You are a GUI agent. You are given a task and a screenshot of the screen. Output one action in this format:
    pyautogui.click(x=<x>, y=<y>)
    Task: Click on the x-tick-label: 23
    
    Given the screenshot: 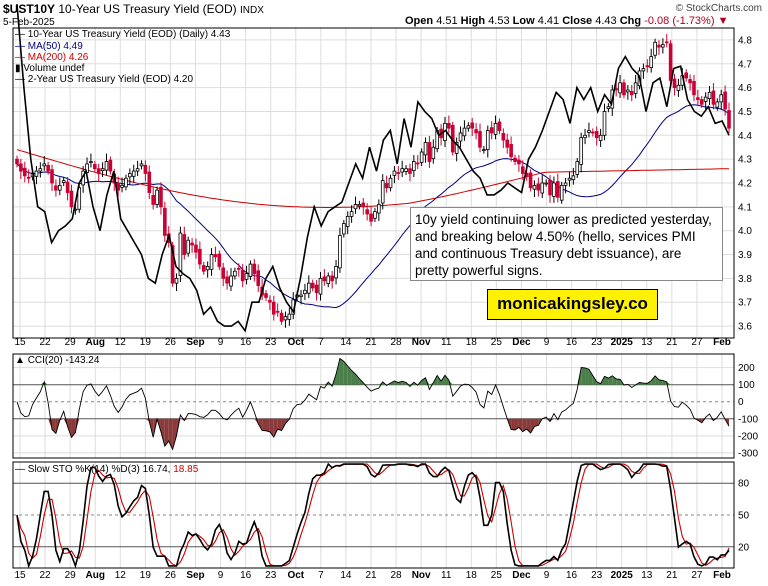 What is the action you would take?
    pyautogui.click(x=271, y=342)
    